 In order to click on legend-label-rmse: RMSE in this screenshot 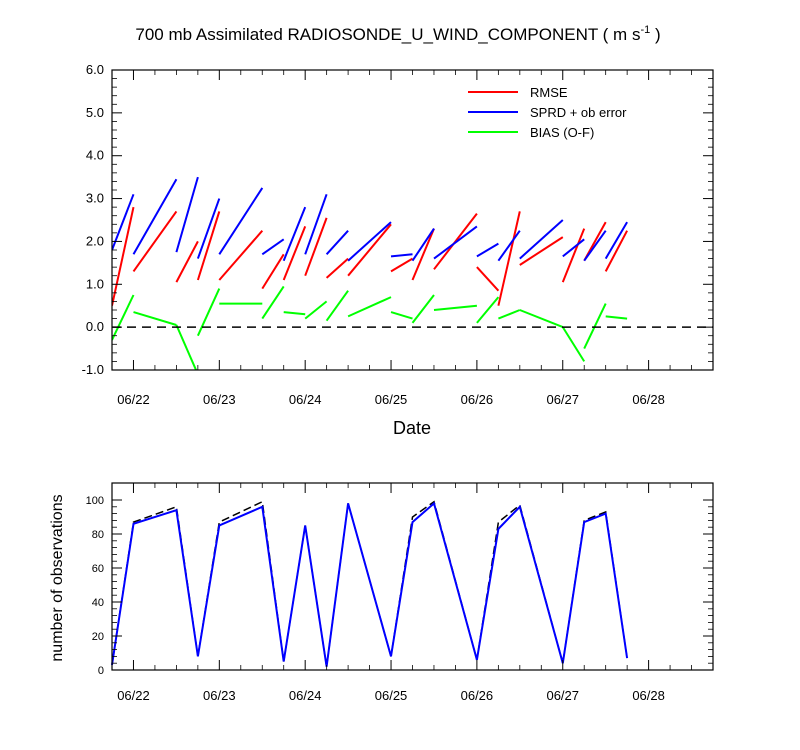, I will do `click(549, 92)`.